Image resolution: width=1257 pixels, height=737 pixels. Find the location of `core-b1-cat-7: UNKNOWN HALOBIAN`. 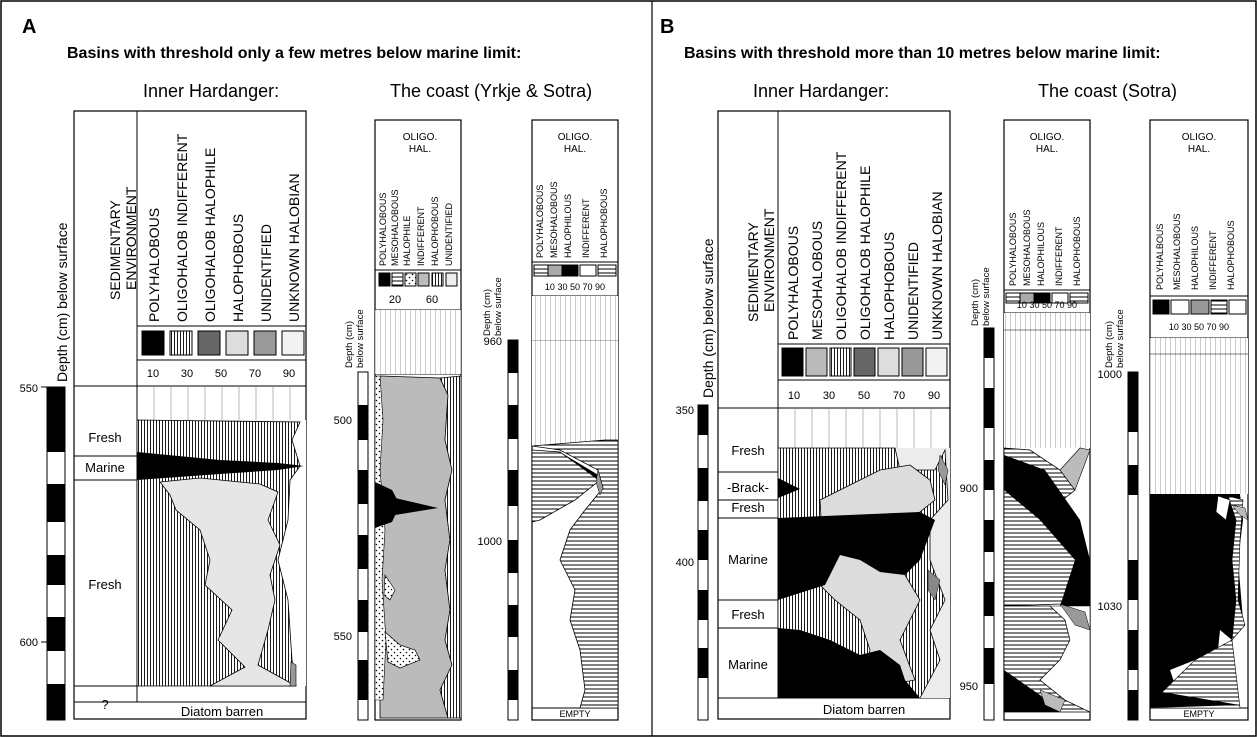

core-b1-cat-7: UNKNOWN HALOBIAN is located at coordinates (937, 265).